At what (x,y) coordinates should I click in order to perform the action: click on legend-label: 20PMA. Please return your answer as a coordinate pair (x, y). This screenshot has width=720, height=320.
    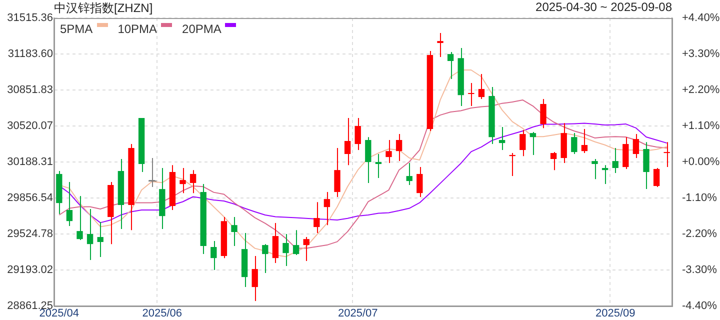
    Looking at the image, I should click on (202, 29).